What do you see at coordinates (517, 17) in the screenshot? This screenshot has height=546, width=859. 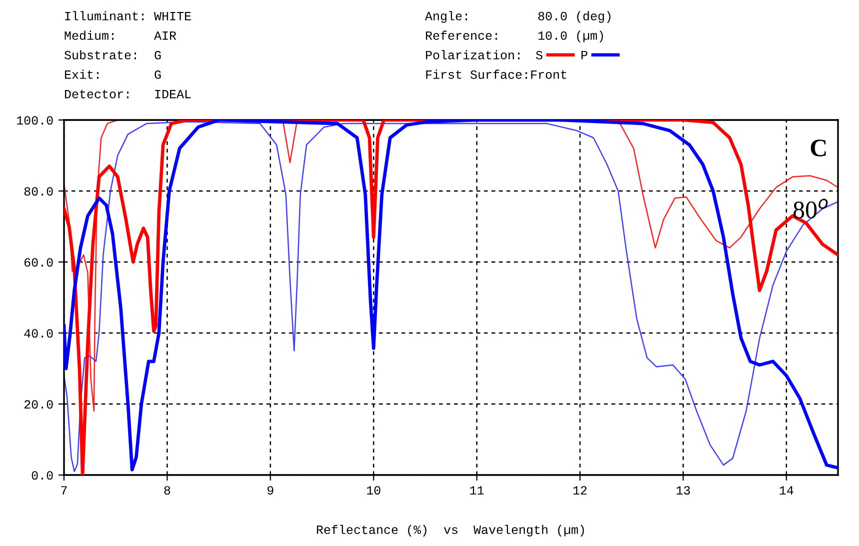 I see `text: Angle: 80.0 (deg)` at bounding box center [517, 17].